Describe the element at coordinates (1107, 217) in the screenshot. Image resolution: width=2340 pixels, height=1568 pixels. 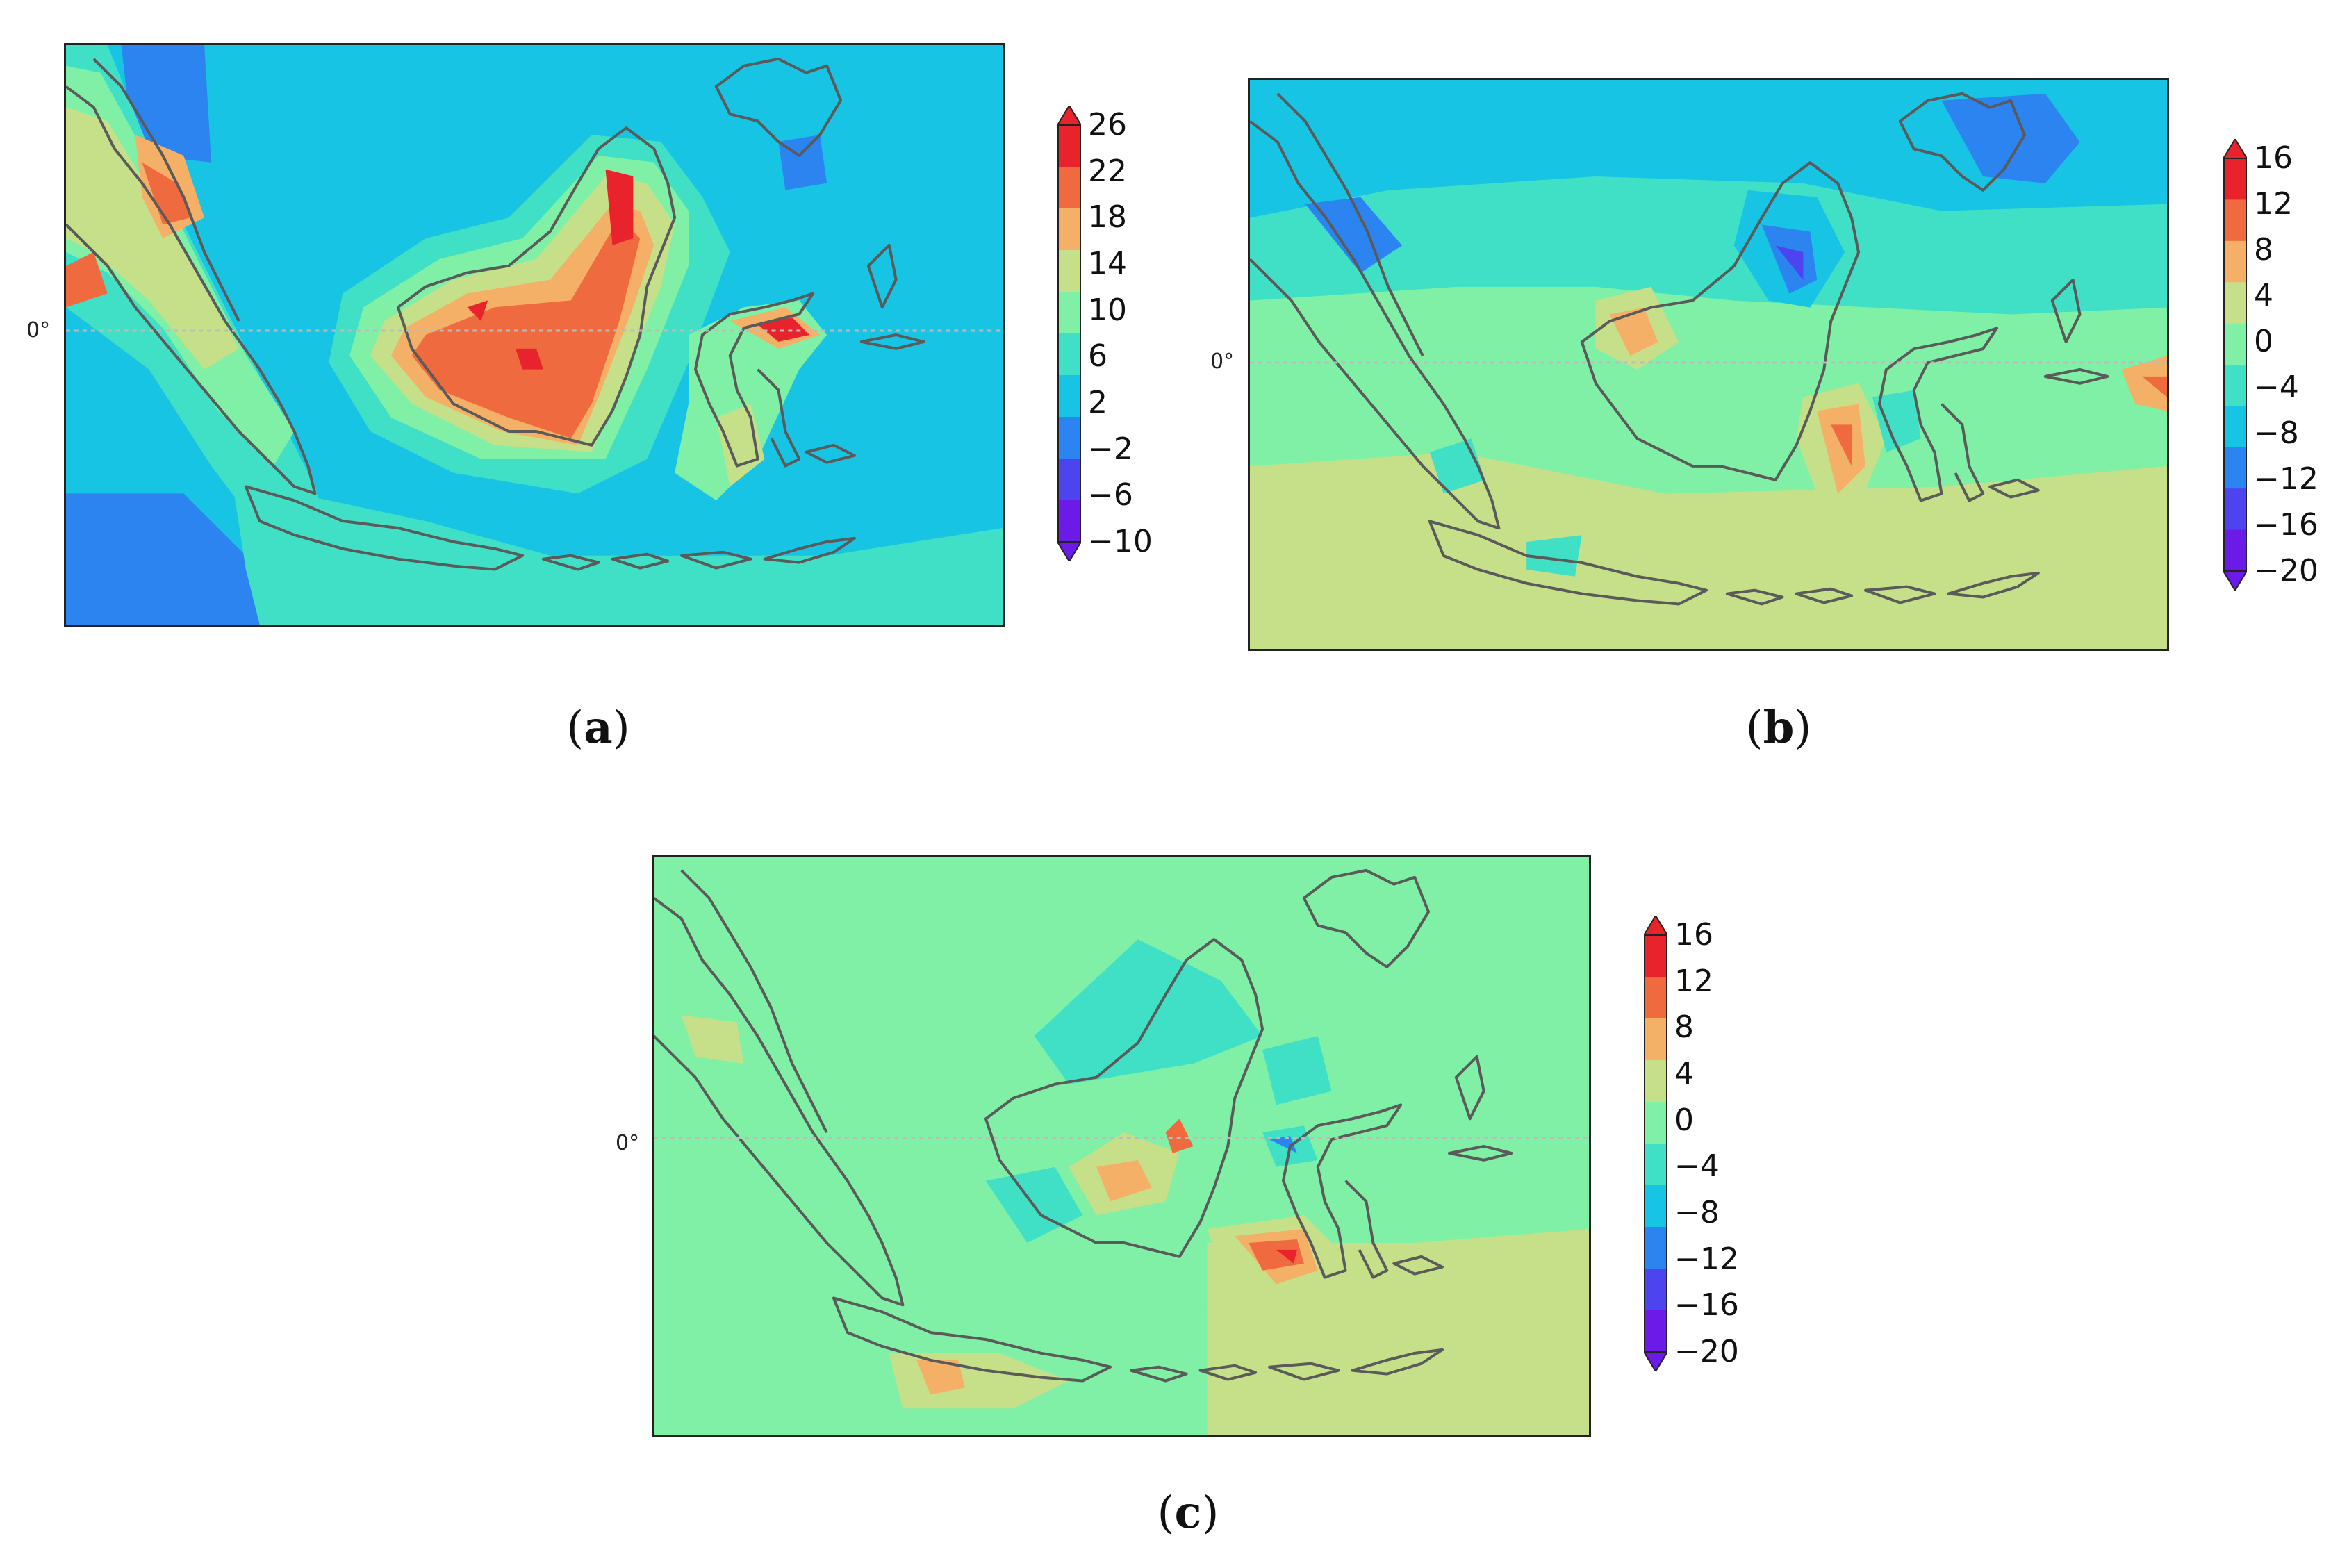
I see `colorbar-tick-label: 18` at that location.